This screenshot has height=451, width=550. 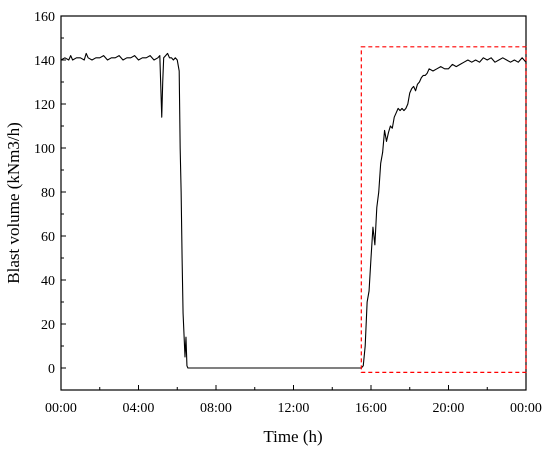 What do you see at coordinates (139, 408) in the screenshot?
I see `x-tick-label: 04:00` at bounding box center [139, 408].